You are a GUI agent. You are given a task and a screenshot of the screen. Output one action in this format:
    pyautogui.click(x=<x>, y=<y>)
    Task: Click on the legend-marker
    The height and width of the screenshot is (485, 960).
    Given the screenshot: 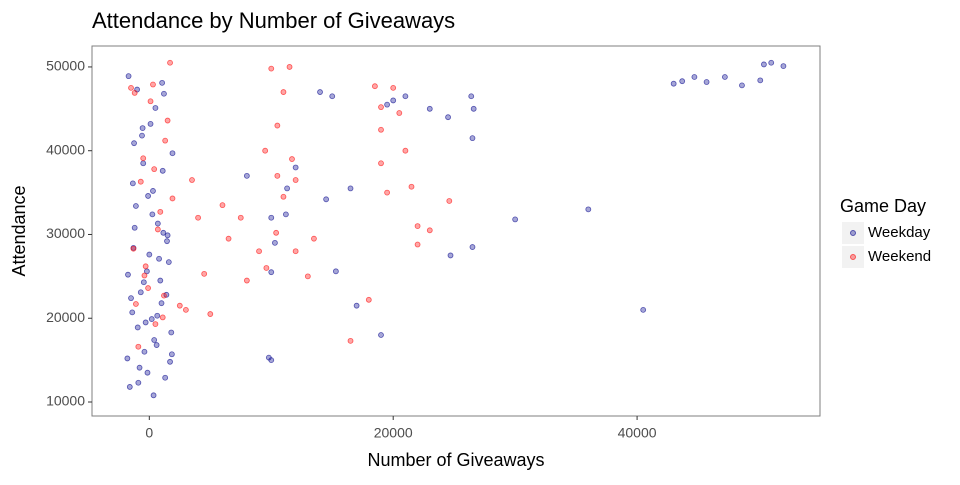 What is the action you would take?
    pyautogui.click(x=853, y=257)
    